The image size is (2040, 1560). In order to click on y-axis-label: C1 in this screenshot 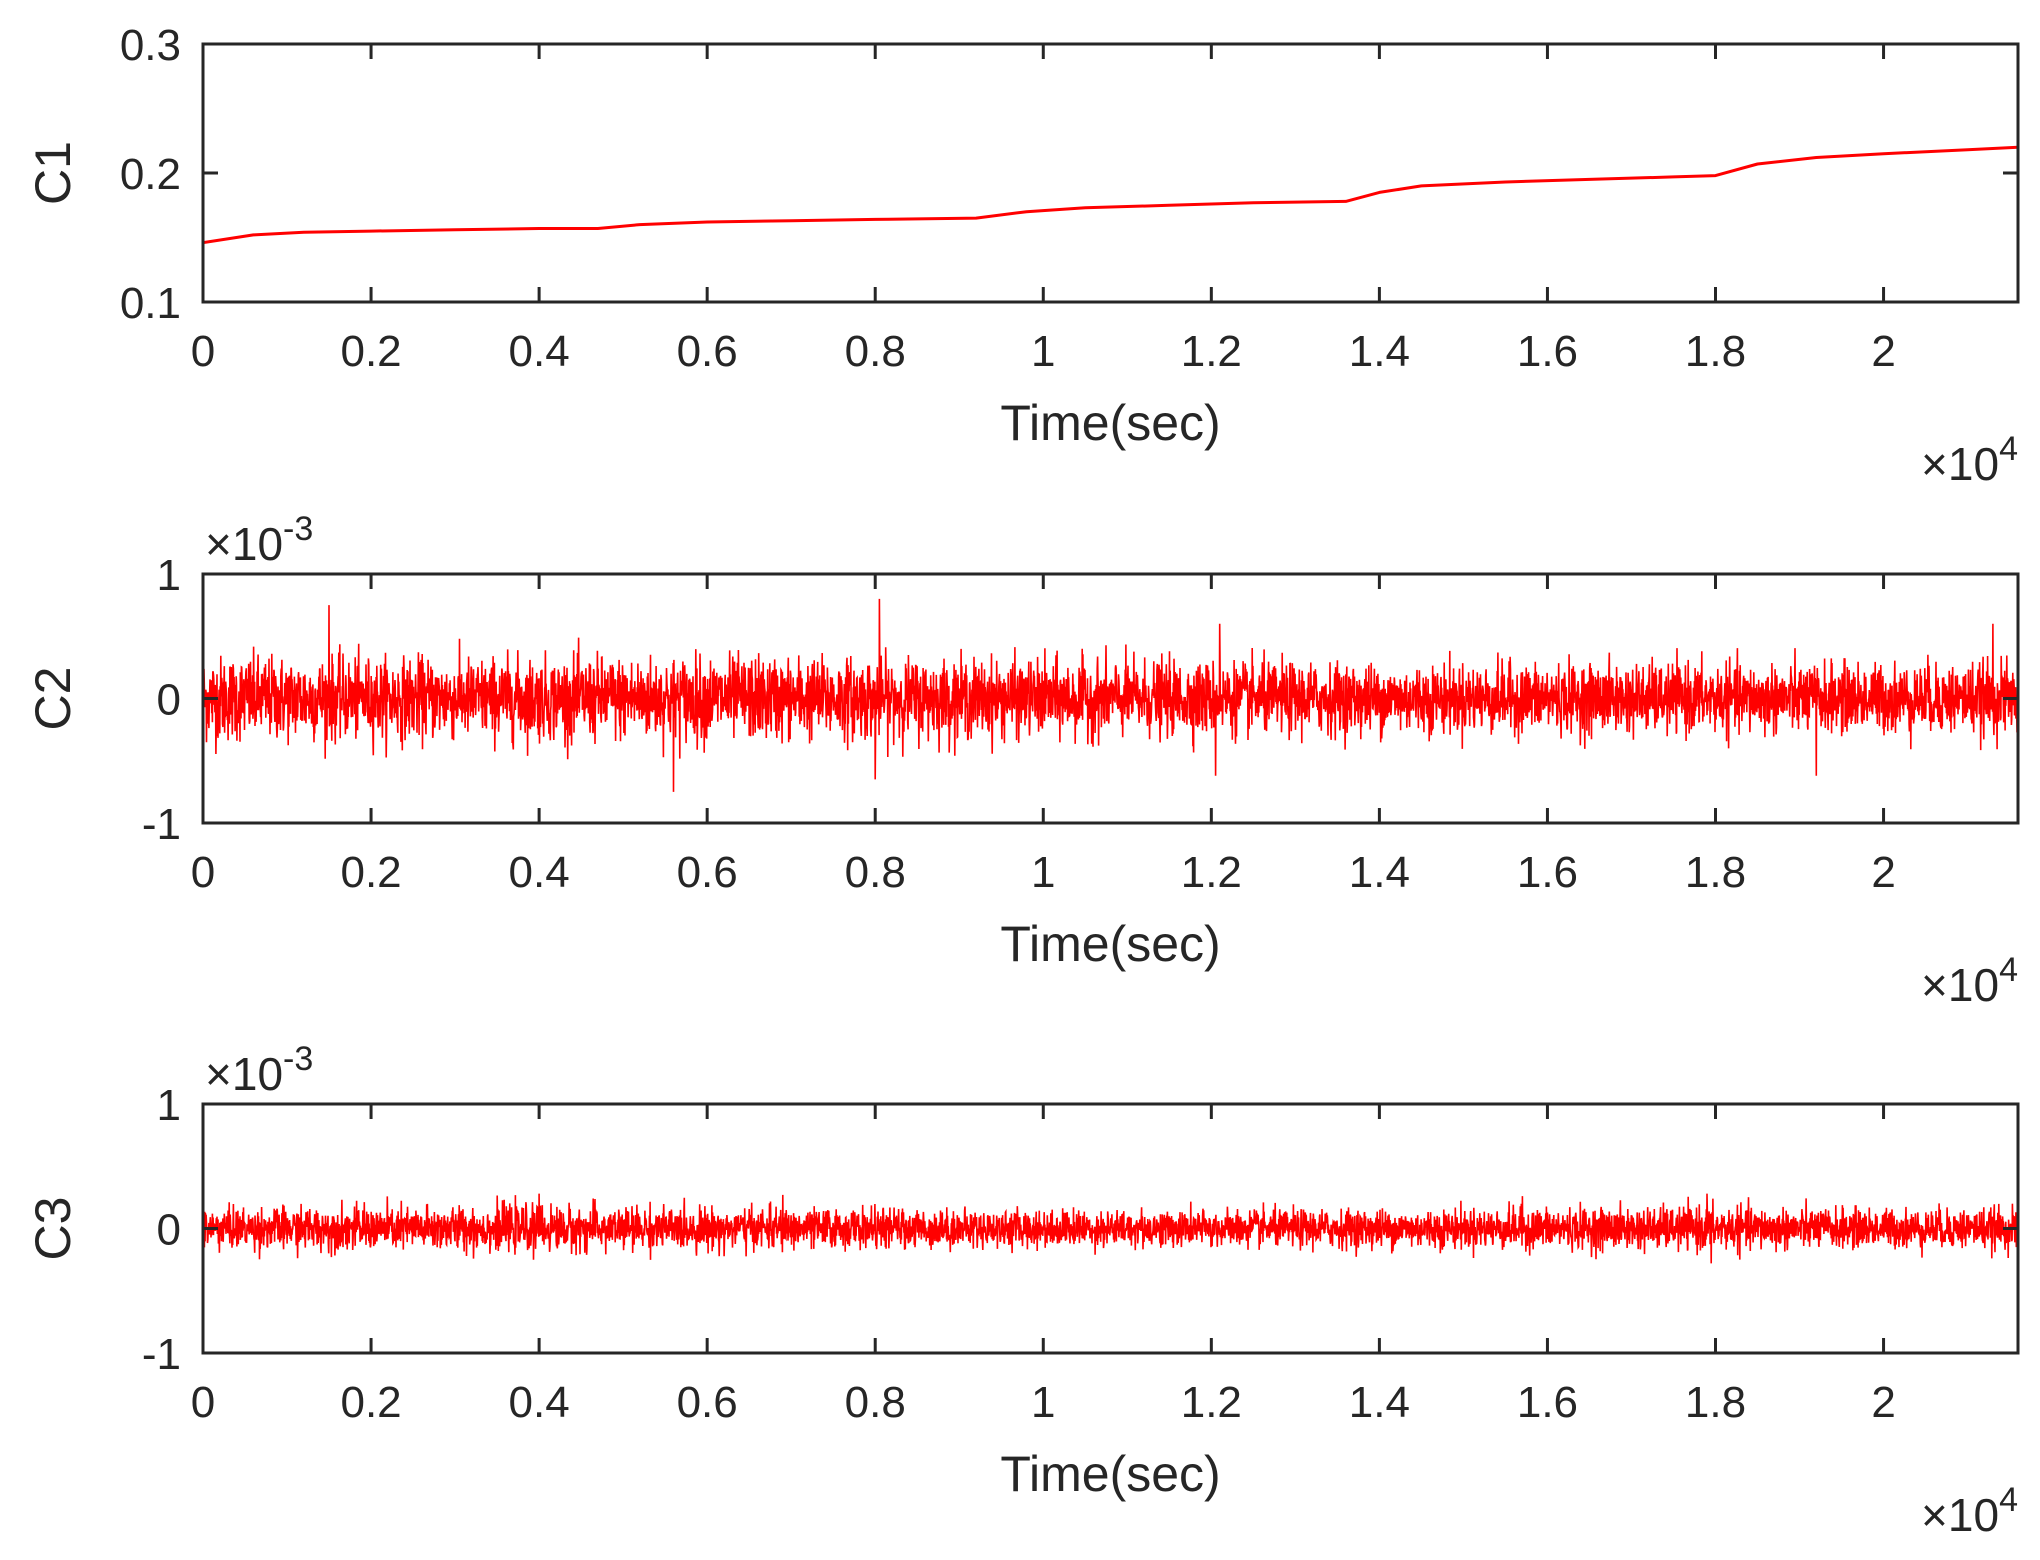, I will do `click(53, 173)`.